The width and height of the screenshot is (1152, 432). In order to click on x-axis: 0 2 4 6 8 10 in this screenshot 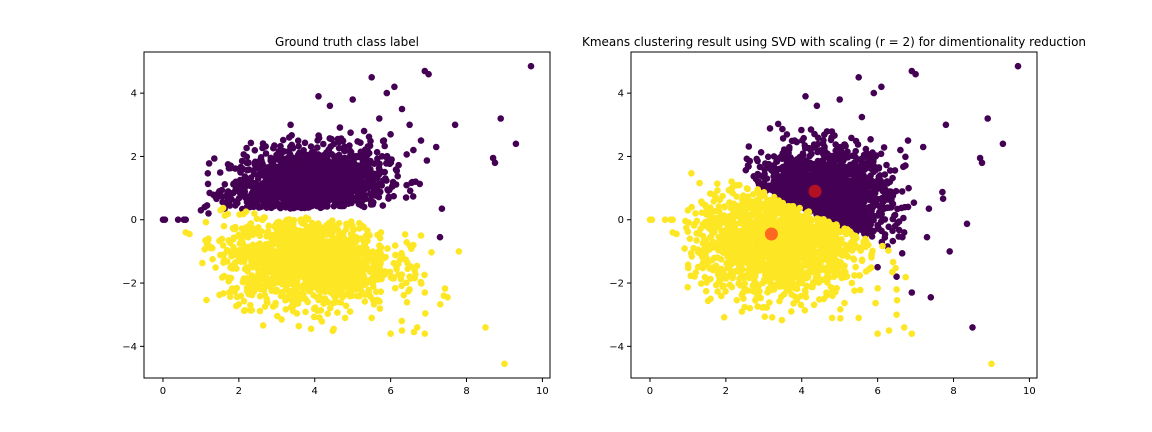, I will do `click(354, 387)`.